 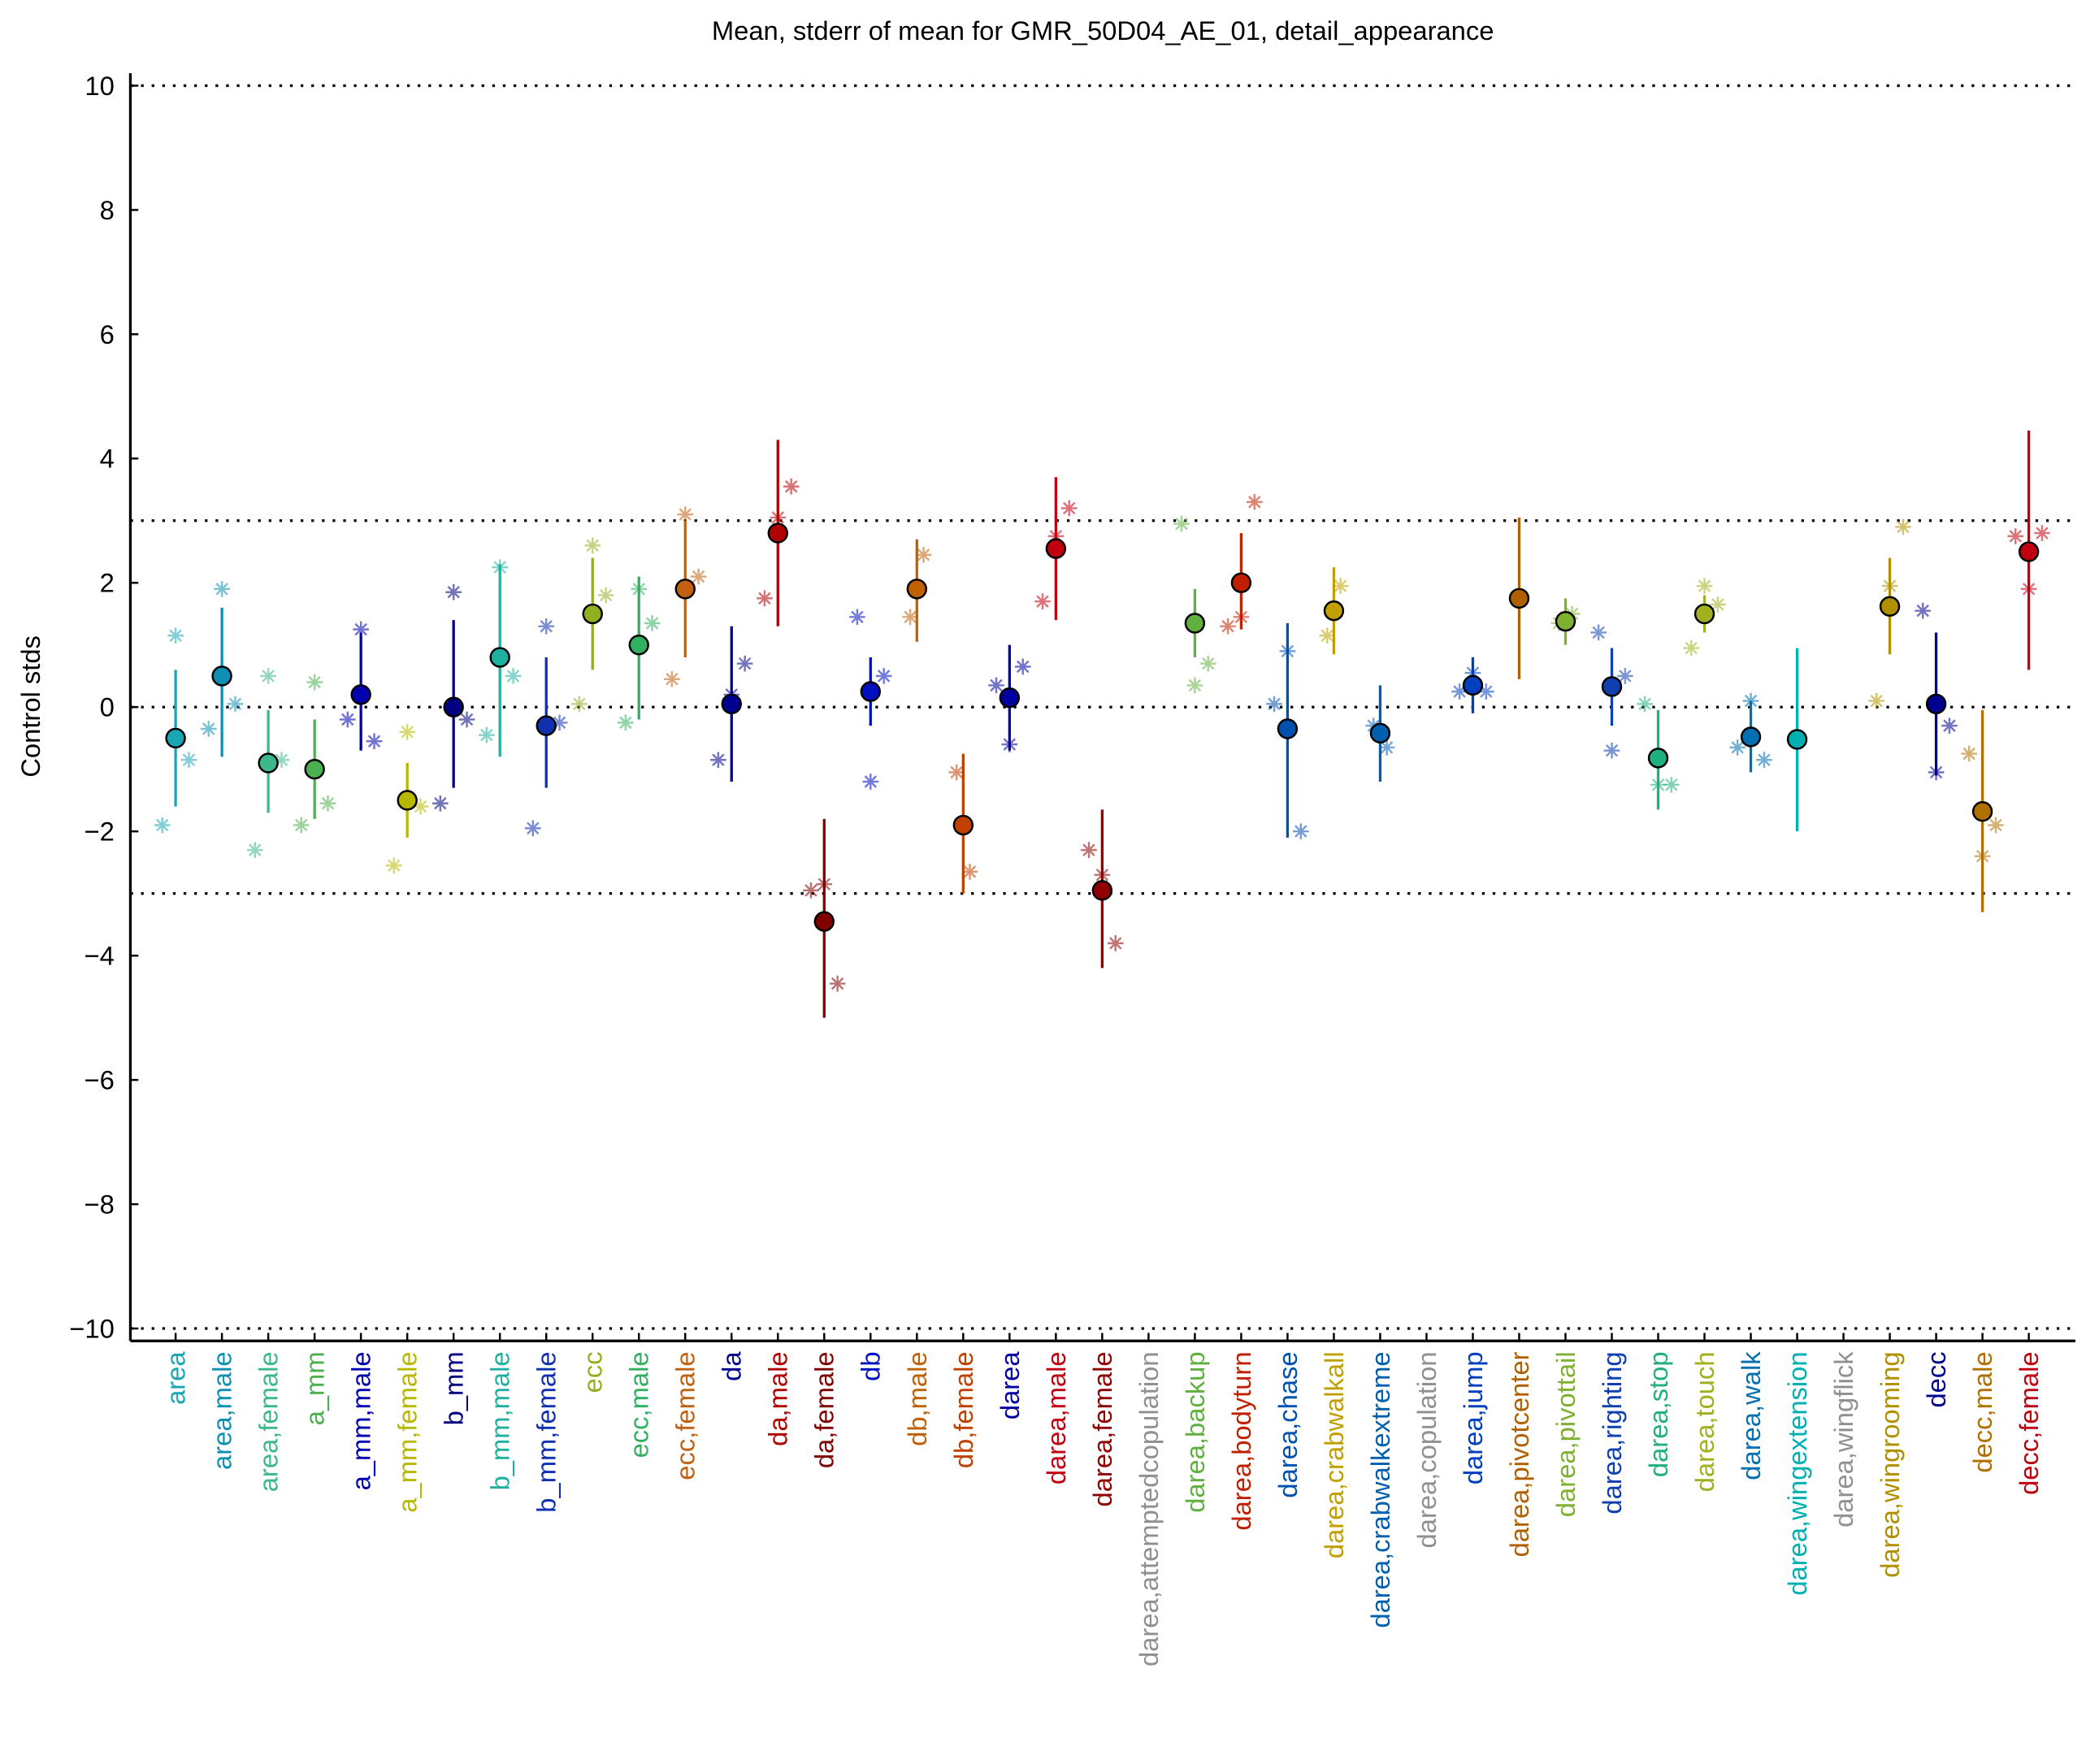 I want to click on x-tick-label: darea,wingrooming, so click(x=1890, y=1464).